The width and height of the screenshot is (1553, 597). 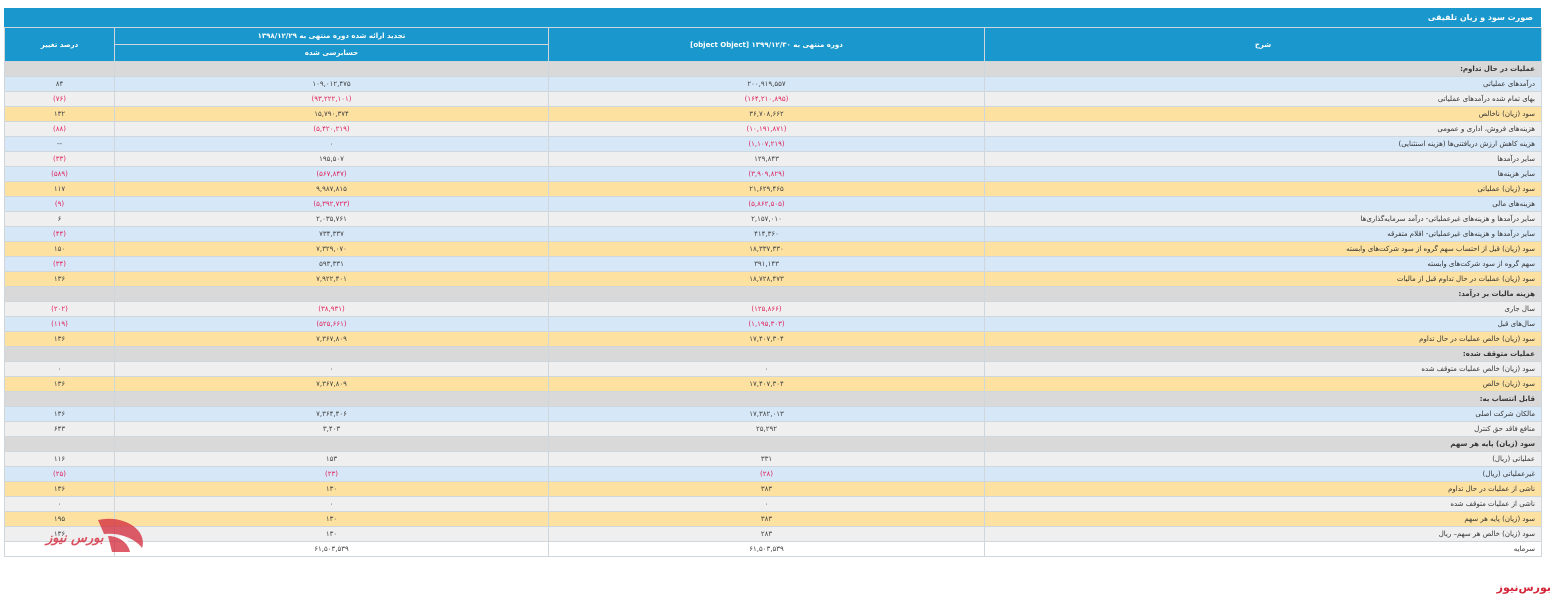 What do you see at coordinates (331, 174) in the screenshot?
I see `value-prior-period: (۵۶۷,۸۴۷)` at bounding box center [331, 174].